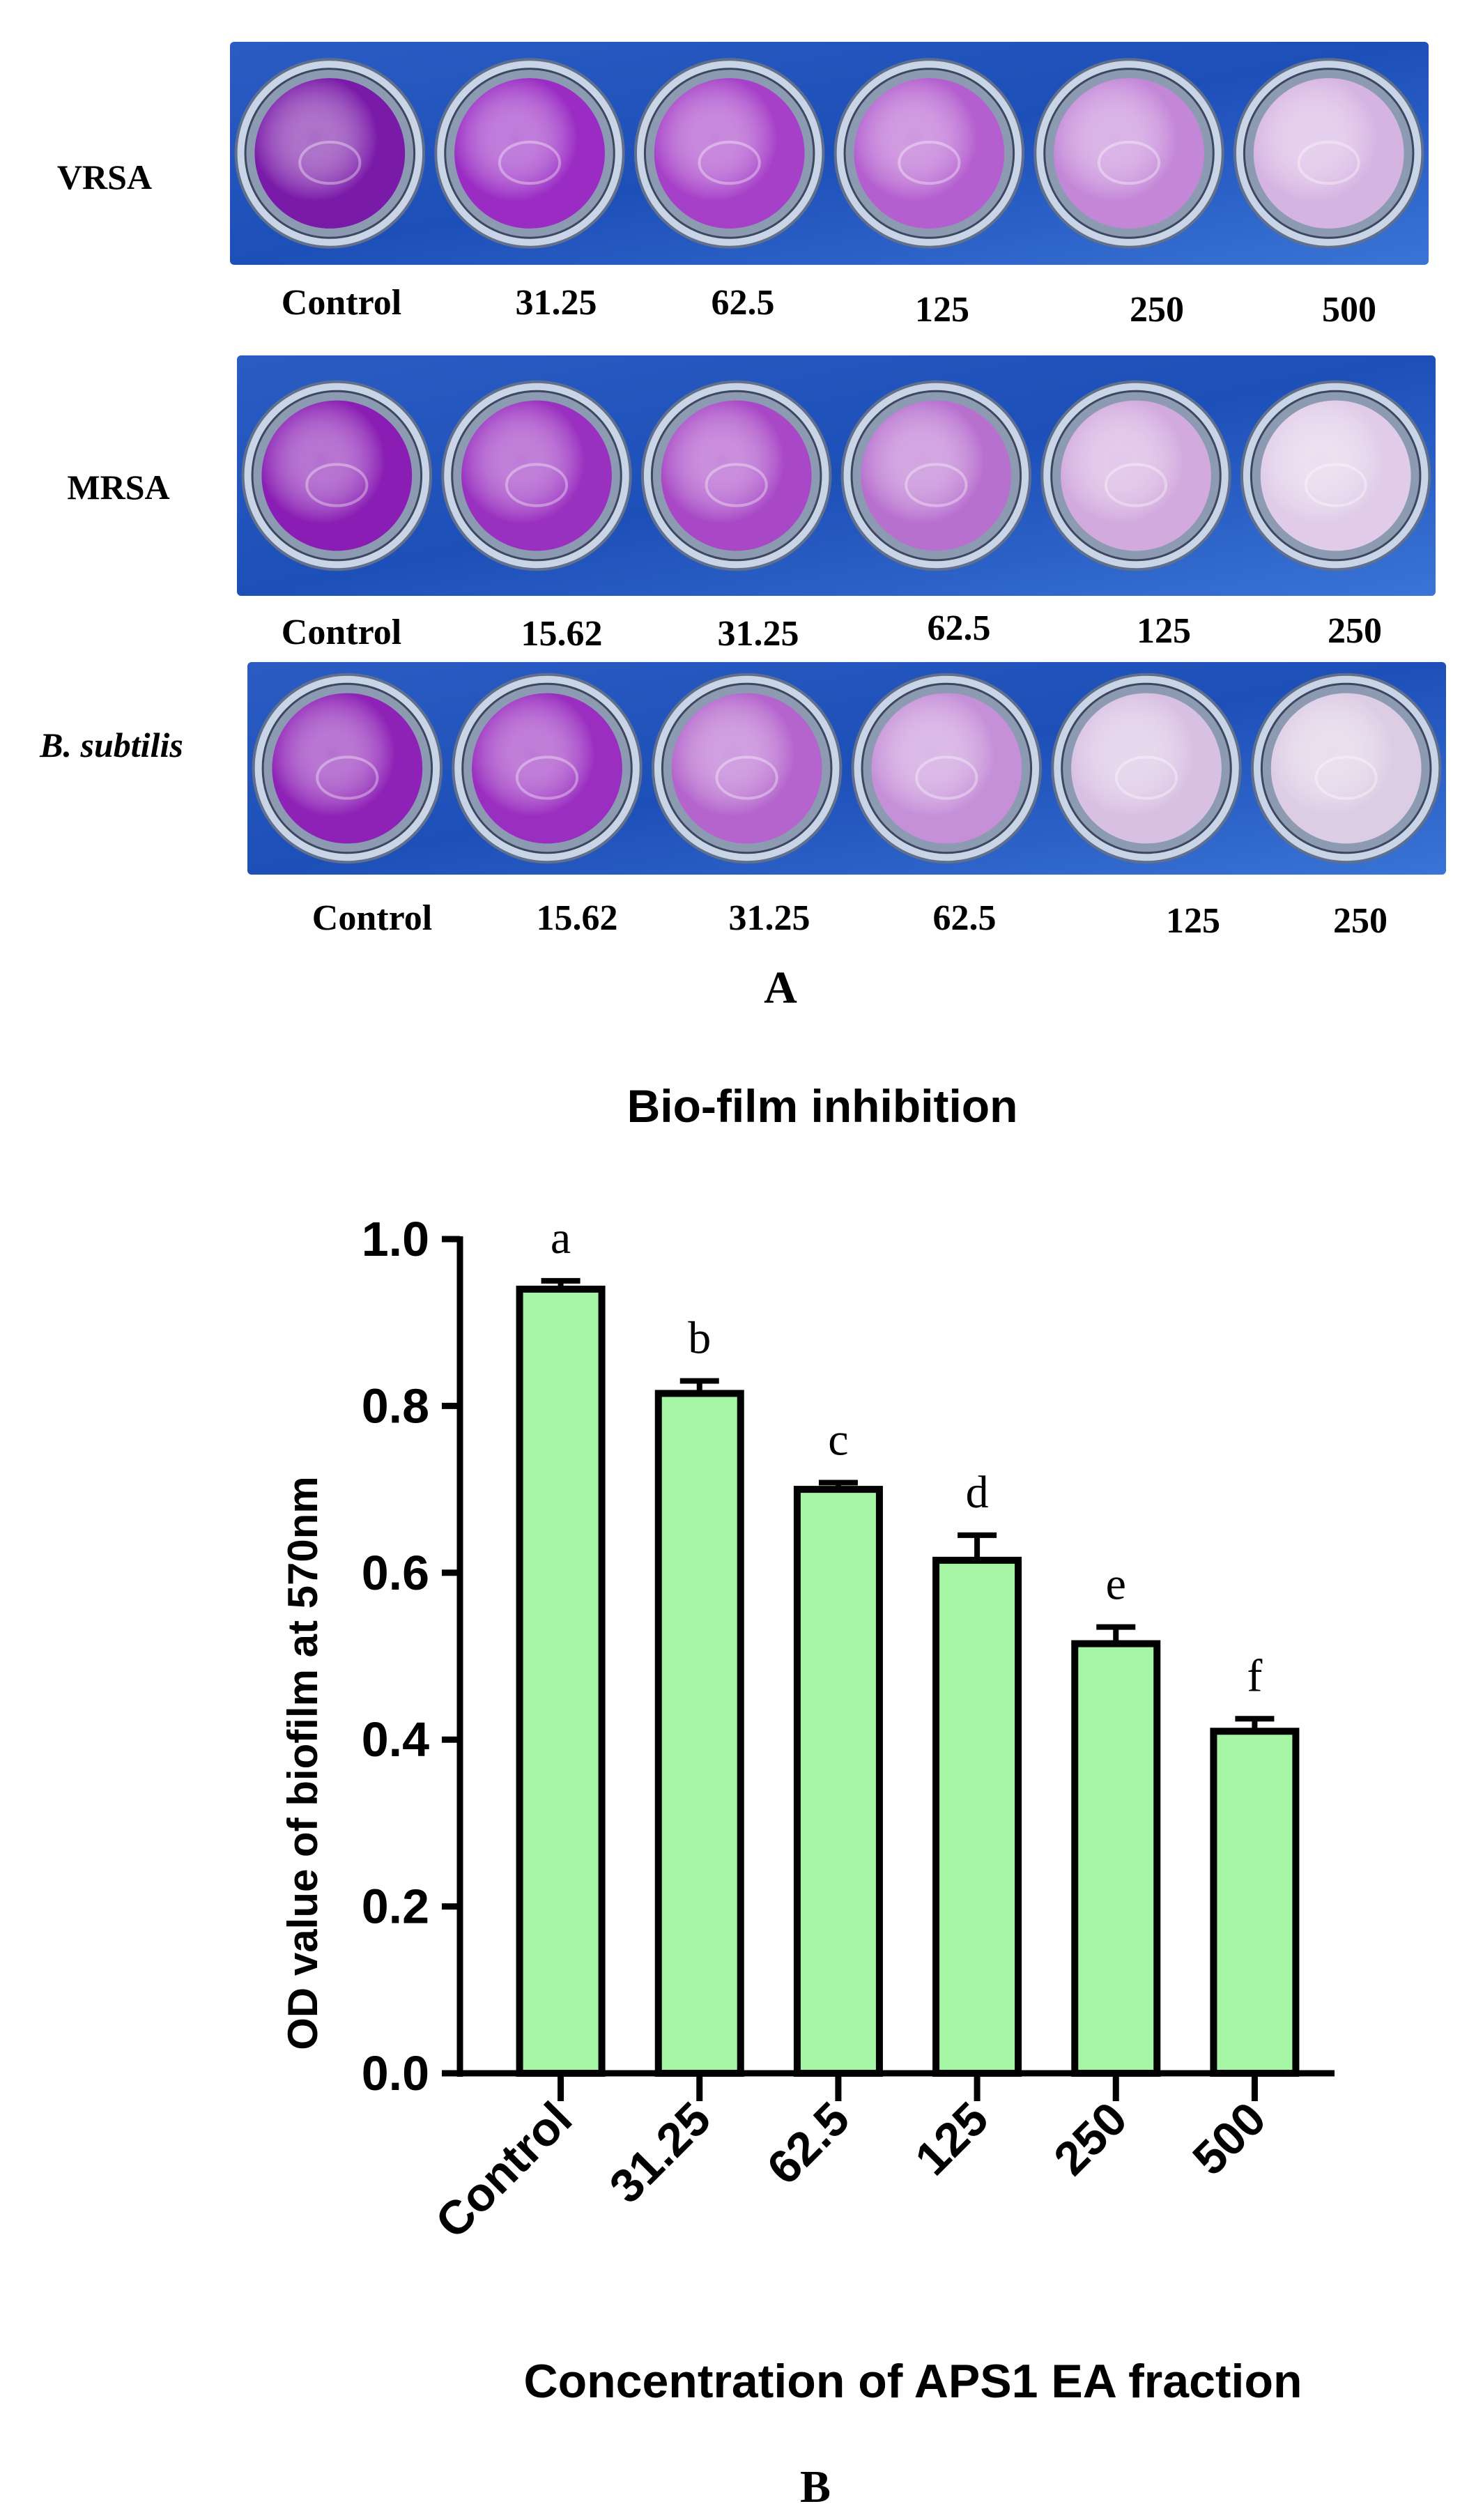 Image resolution: width=1476 pixels, height=2520 pixels. What do you see at coordinates (780, 987) in the screenshot?
I see `panel-letter-a: A` at bounding box center [780, 987].